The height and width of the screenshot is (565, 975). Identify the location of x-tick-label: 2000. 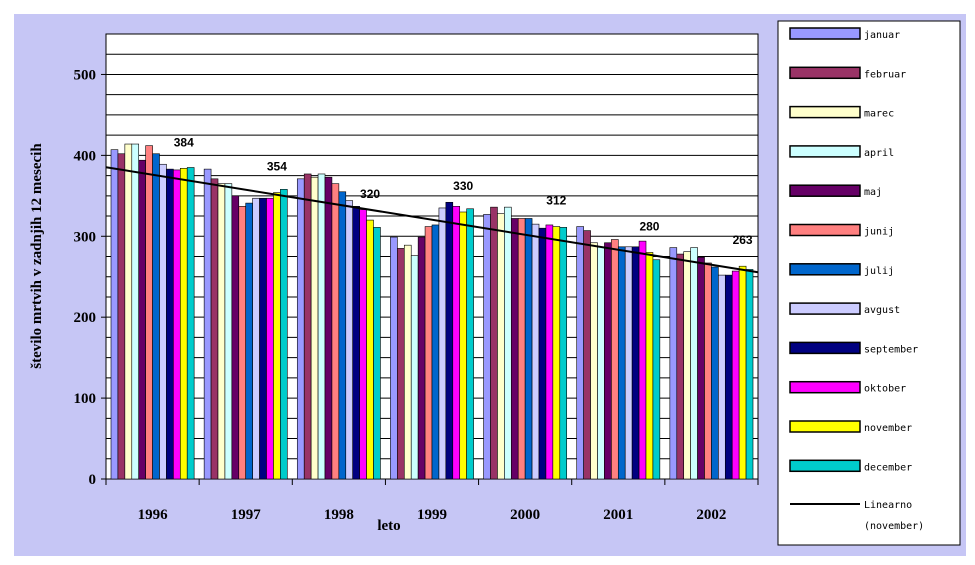
(525, 515).